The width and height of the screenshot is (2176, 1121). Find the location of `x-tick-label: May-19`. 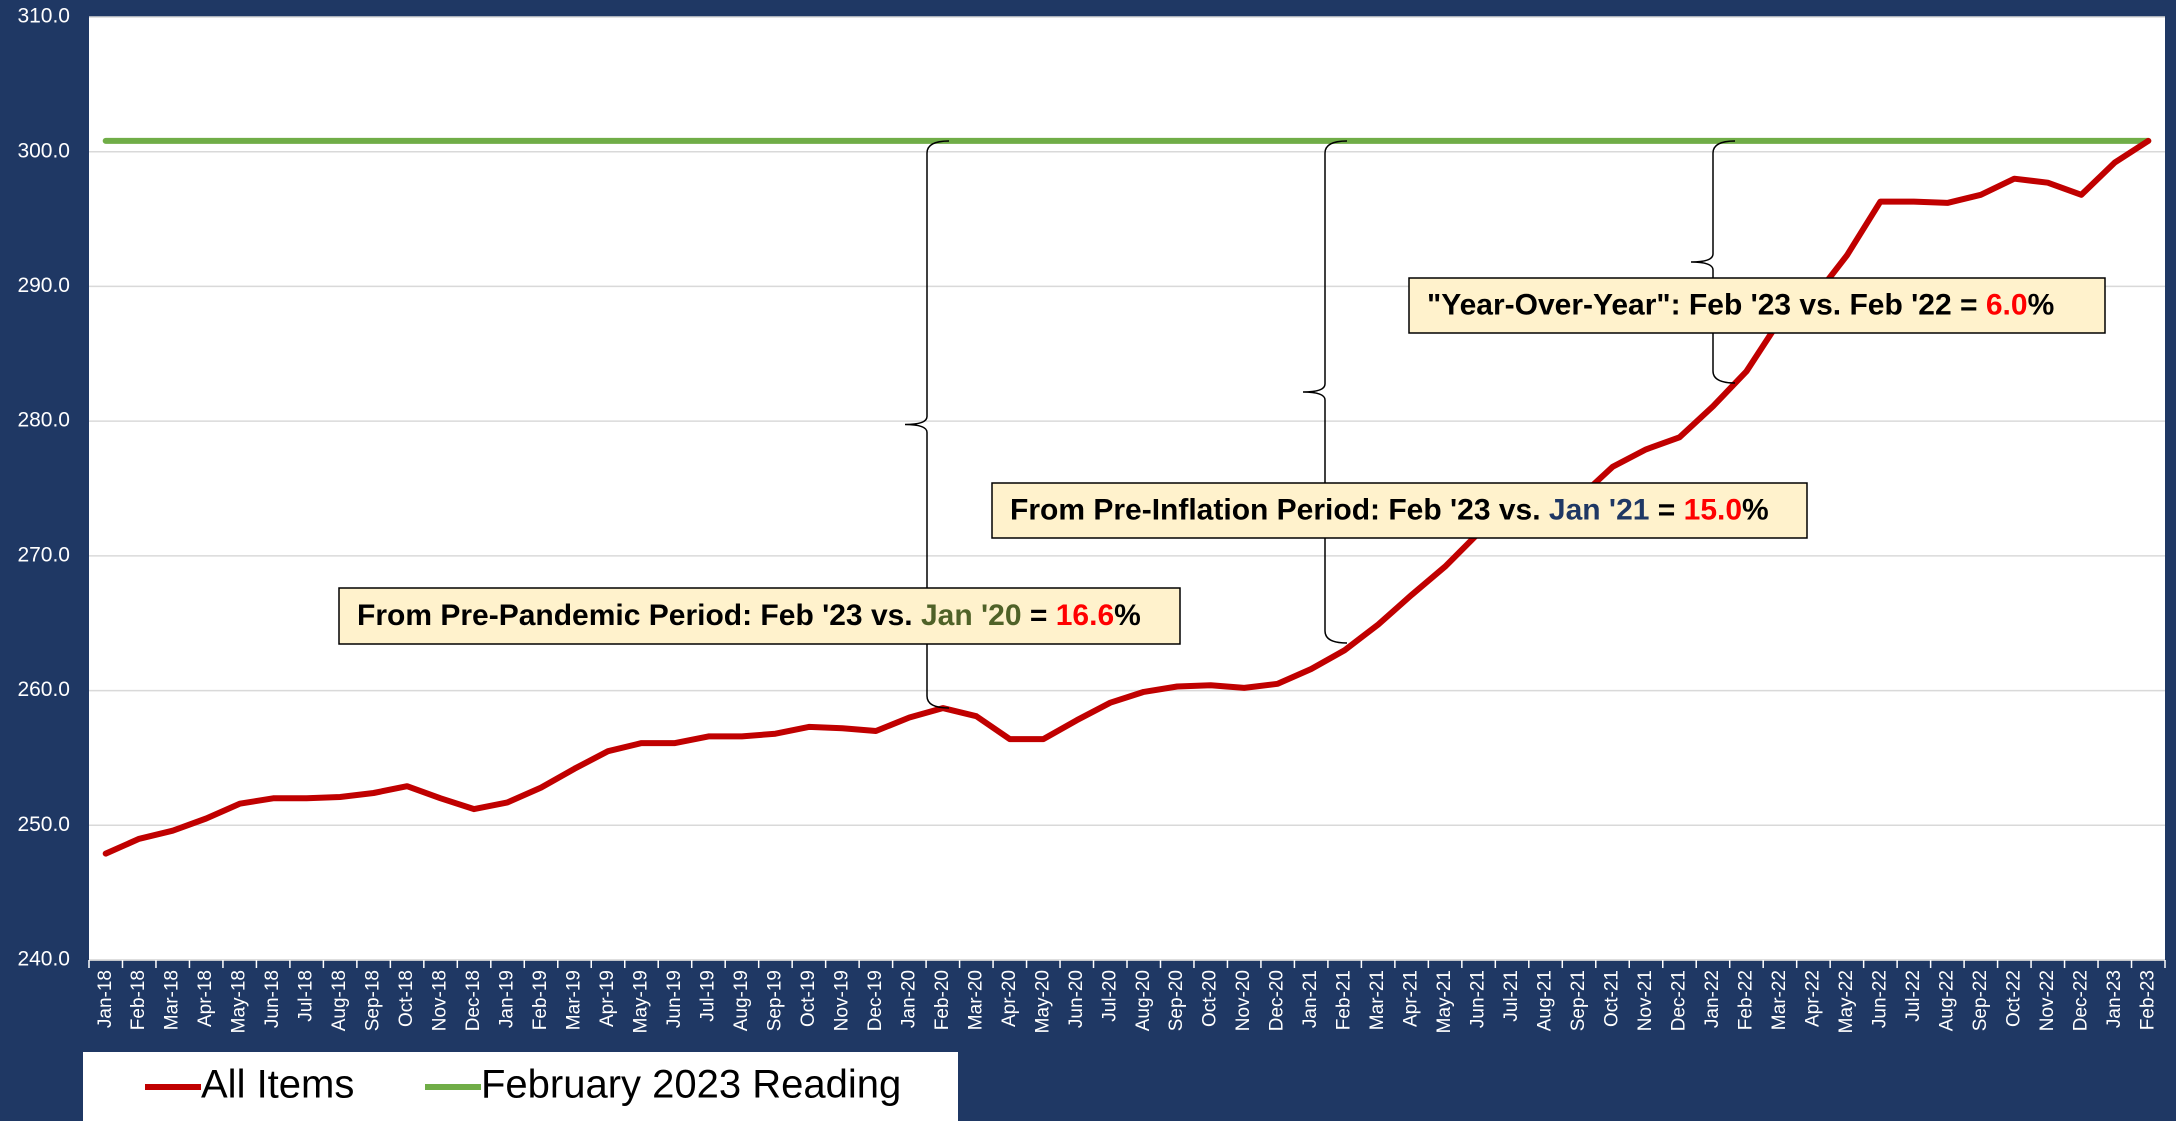

x-tick-label: May-19 is located at coordinates (640, 1001).